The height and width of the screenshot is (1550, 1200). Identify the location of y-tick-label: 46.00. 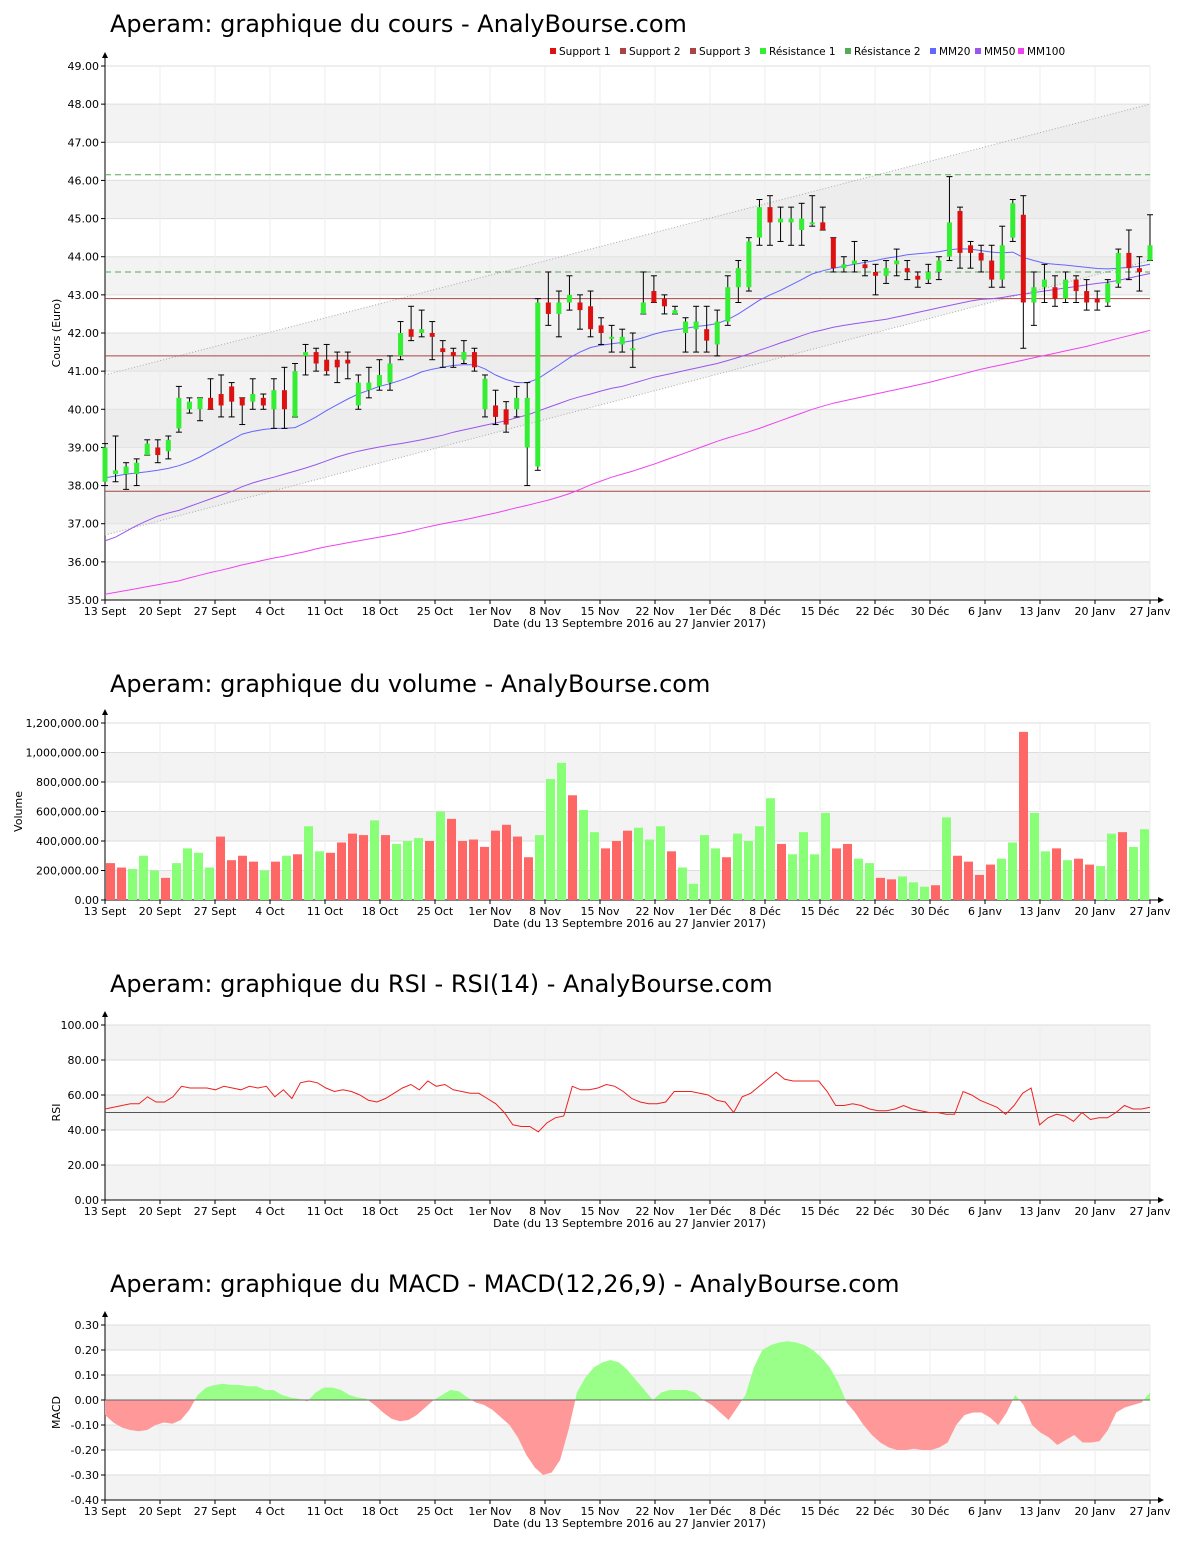
(84, 180).